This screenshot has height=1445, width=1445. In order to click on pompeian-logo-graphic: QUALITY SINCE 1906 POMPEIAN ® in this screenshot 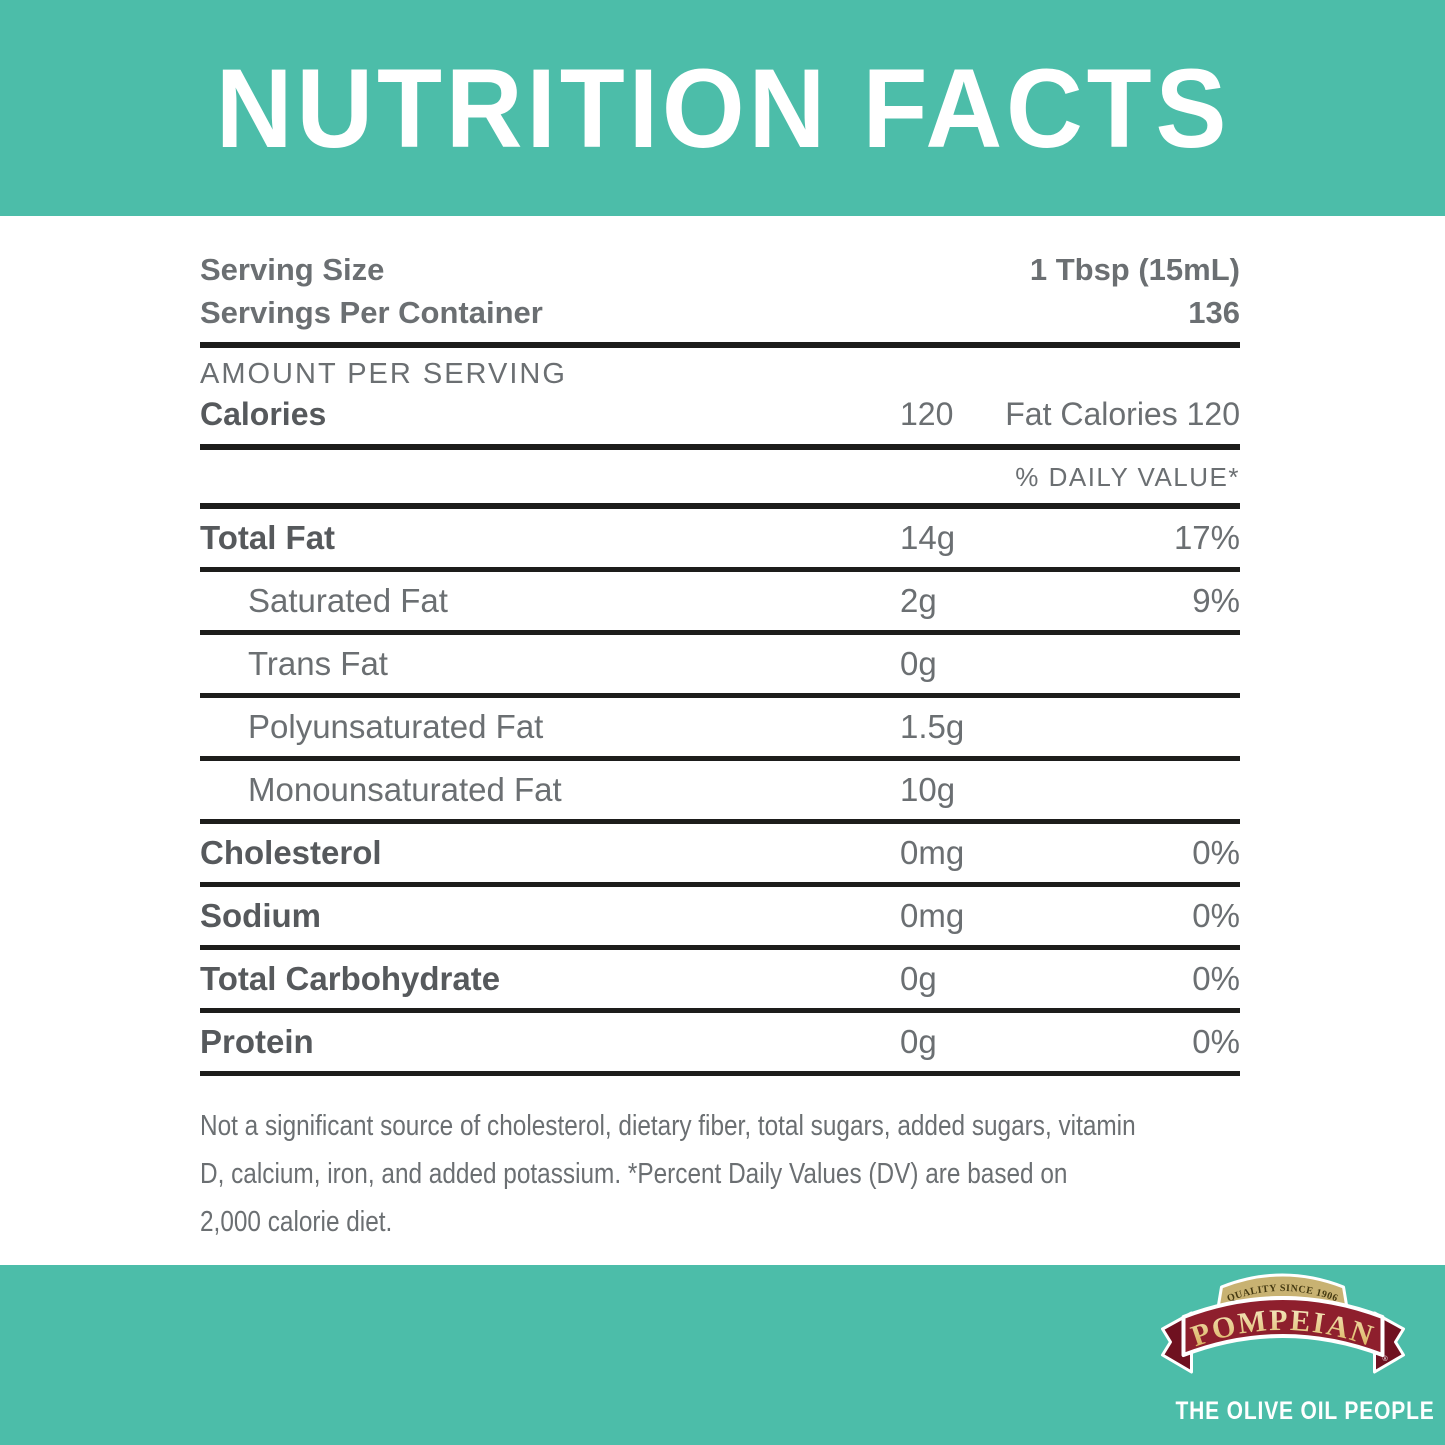, I will do `click(1283, 1323)`.